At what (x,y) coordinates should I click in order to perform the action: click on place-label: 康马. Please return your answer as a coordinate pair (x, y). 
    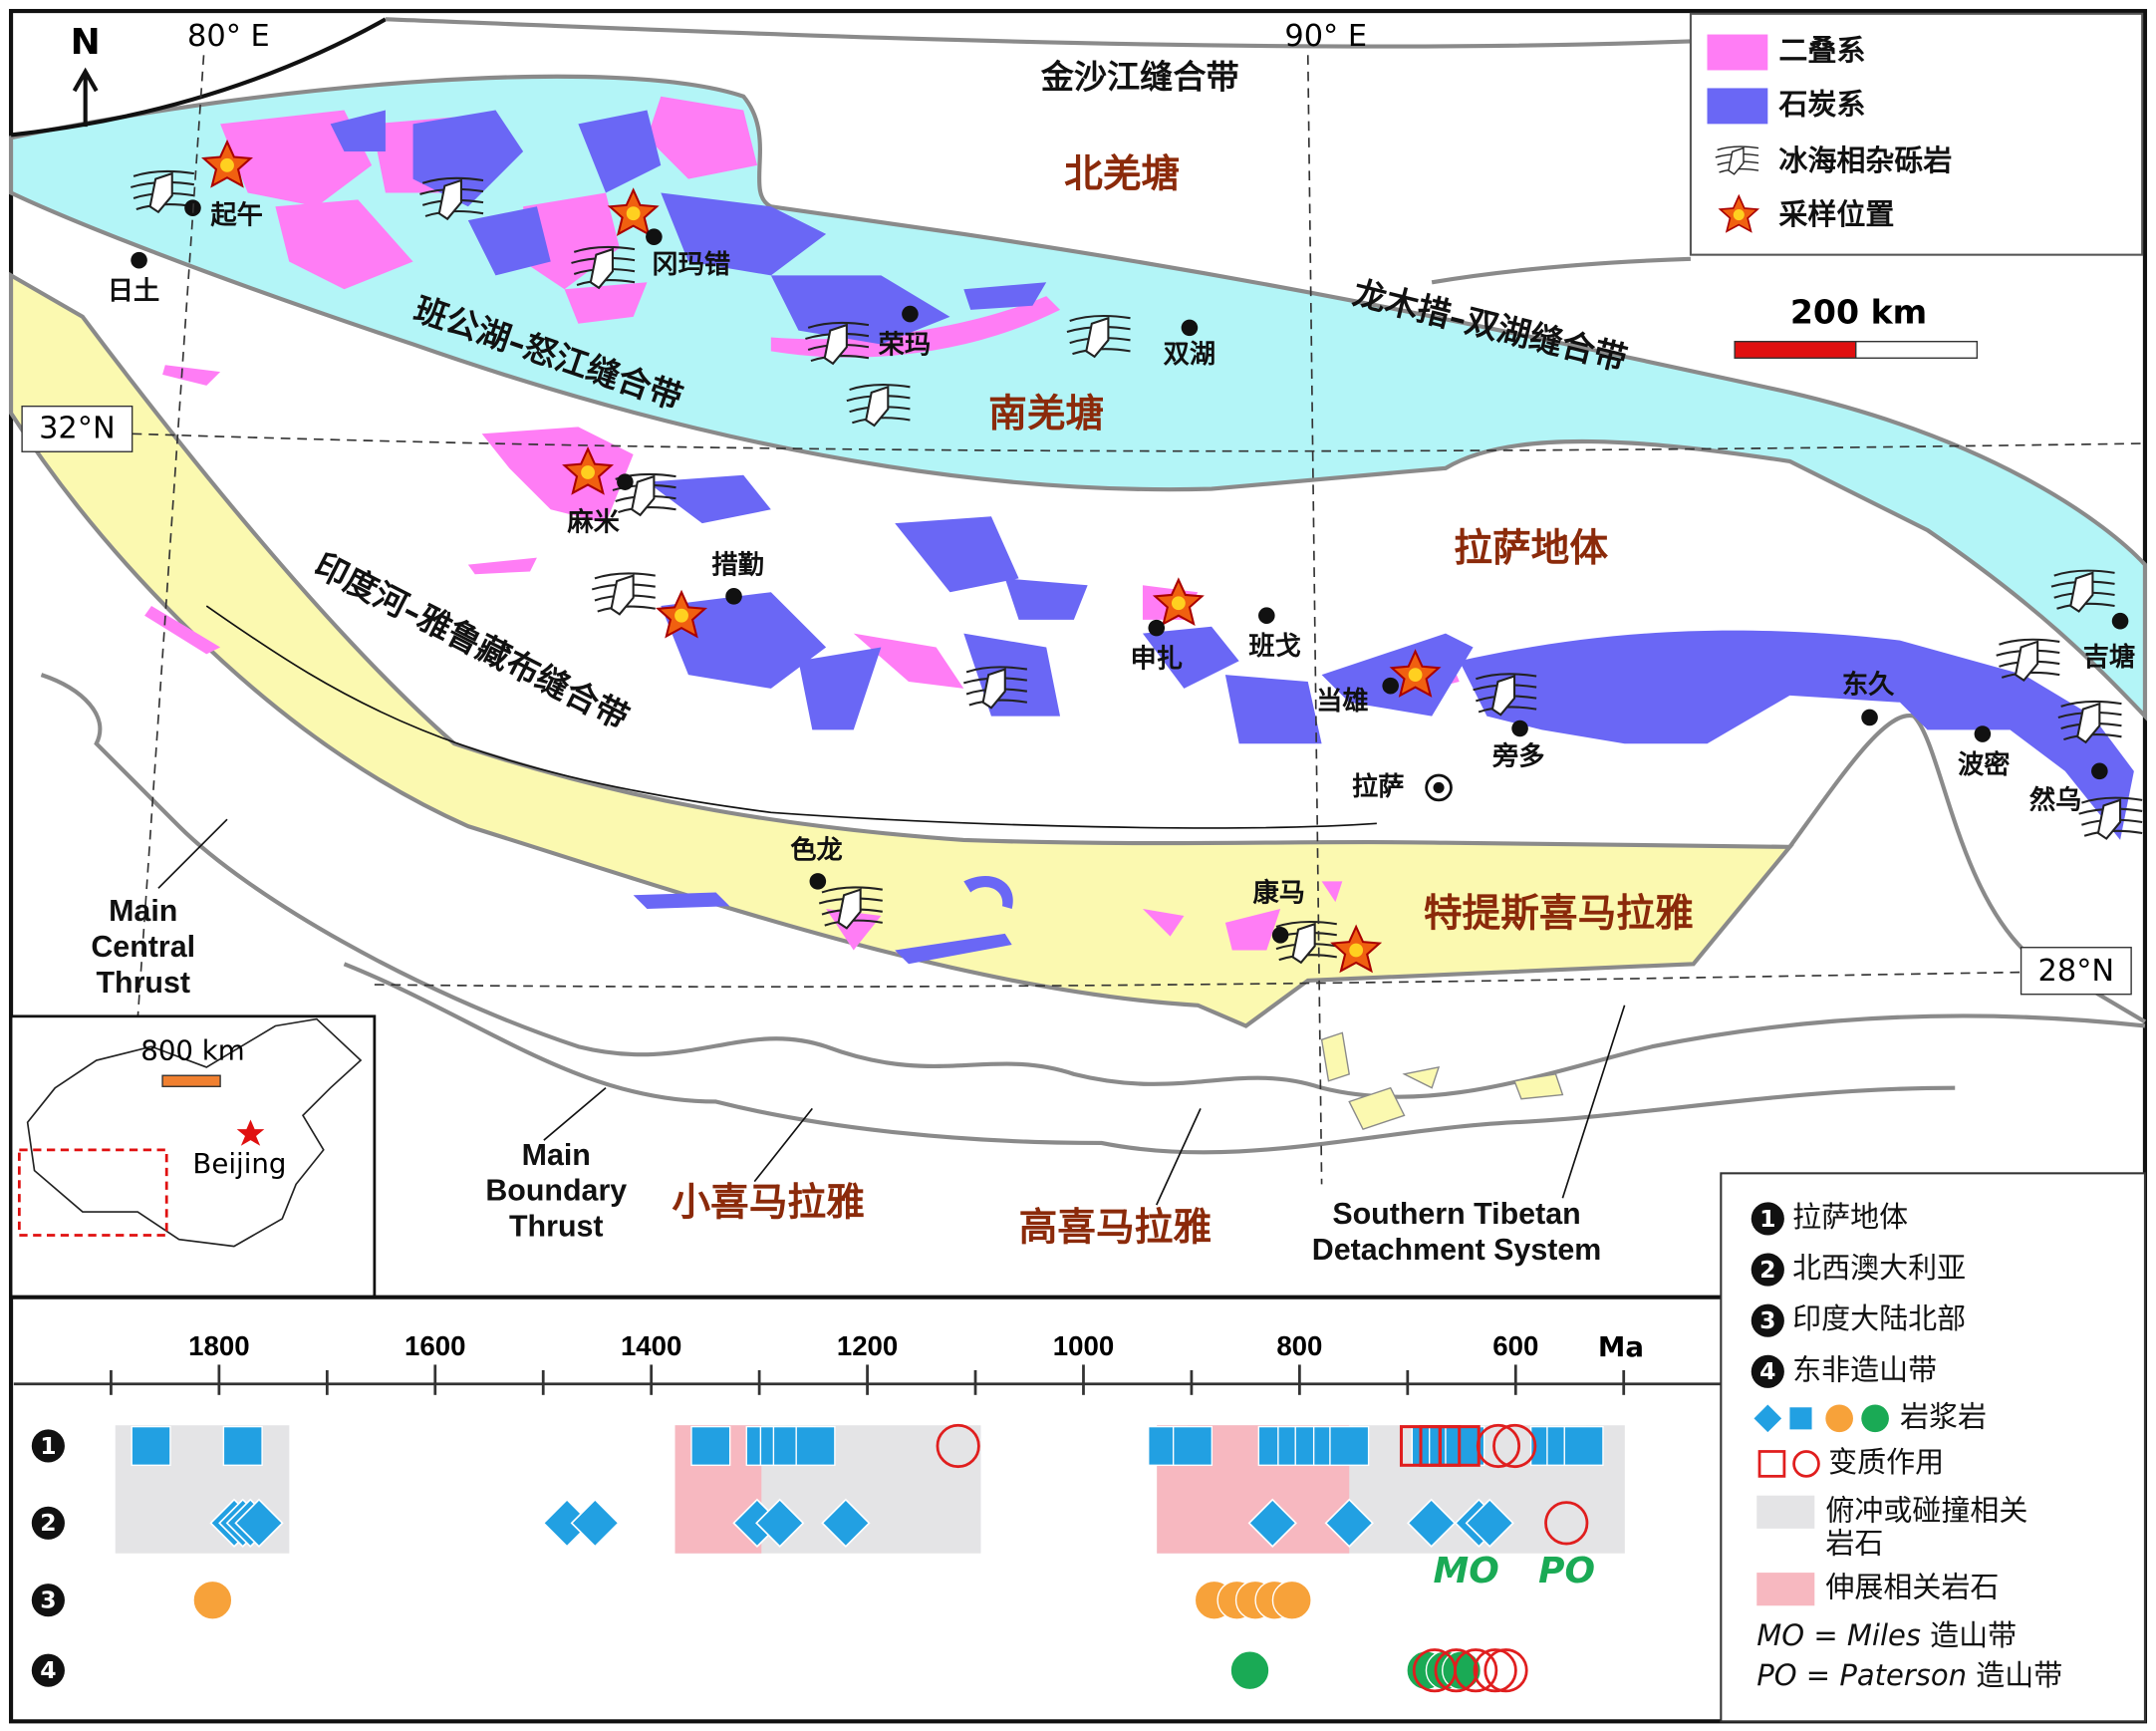
    Looking at the image, I should click on (1279, 892).